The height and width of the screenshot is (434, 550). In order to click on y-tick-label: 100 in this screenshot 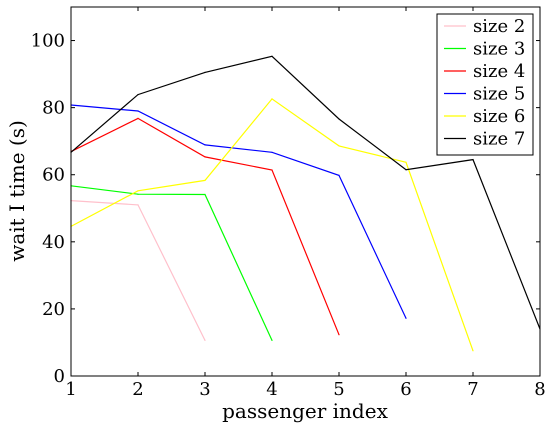, I will do `click(48, 41)`.